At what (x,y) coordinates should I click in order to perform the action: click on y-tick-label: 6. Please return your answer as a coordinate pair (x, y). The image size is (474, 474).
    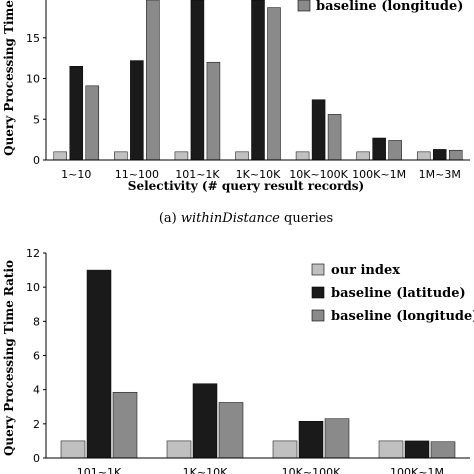
    Looking at the image, I should click on (36, 356).